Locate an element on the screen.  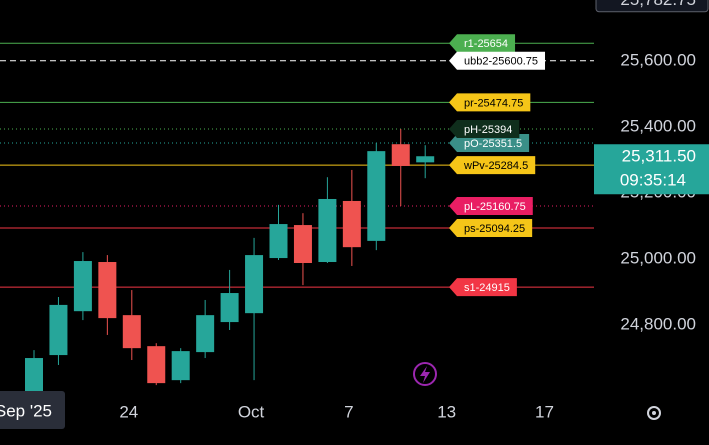
level-tag: s1-24915 is located at coordinates (483, 287).